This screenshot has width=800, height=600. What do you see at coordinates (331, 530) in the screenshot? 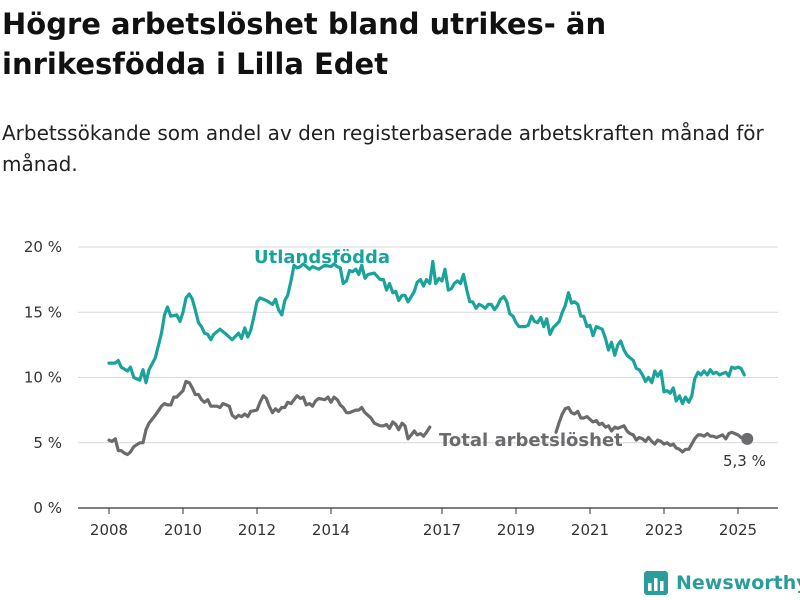
I see `x-tick-label: 2014` at bounding box center [331, 530].